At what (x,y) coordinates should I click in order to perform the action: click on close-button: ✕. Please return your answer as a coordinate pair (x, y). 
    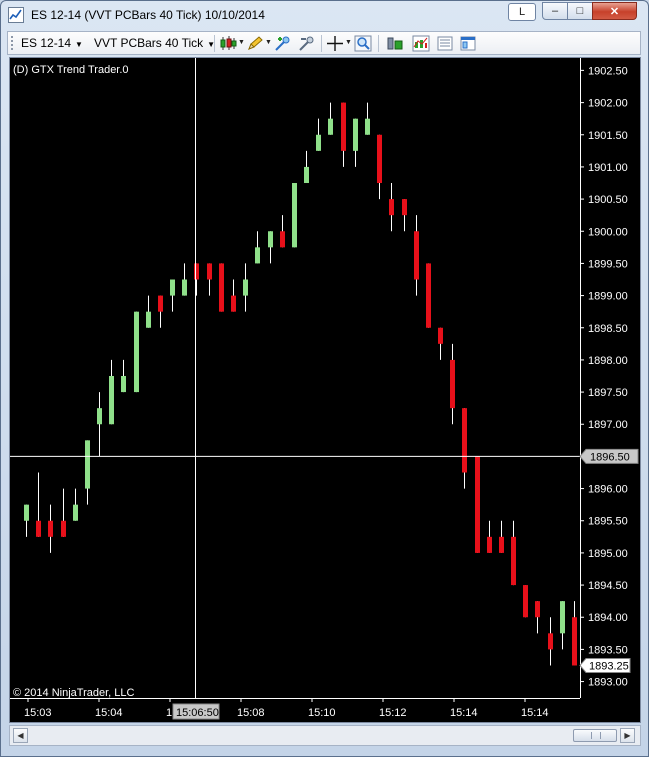
    Looking at the image, I should click on (614, 11).